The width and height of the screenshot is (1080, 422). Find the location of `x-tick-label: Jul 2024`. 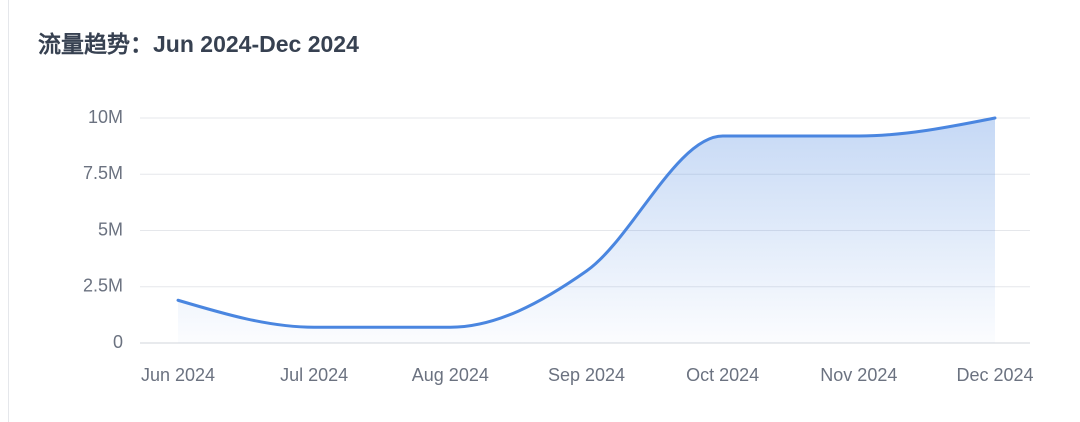

x-tick-label: Jul 2024 is located at coordinates (314, 375).